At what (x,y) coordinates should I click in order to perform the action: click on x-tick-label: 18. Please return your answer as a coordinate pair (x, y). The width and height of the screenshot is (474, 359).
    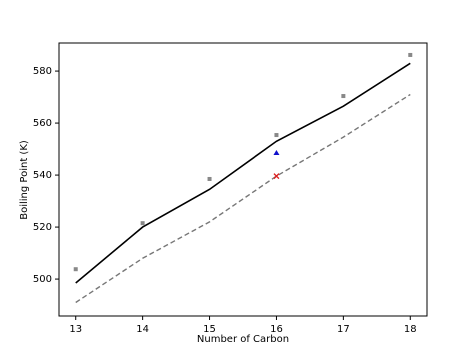
    Looking at the image, I should click on (410, 329).